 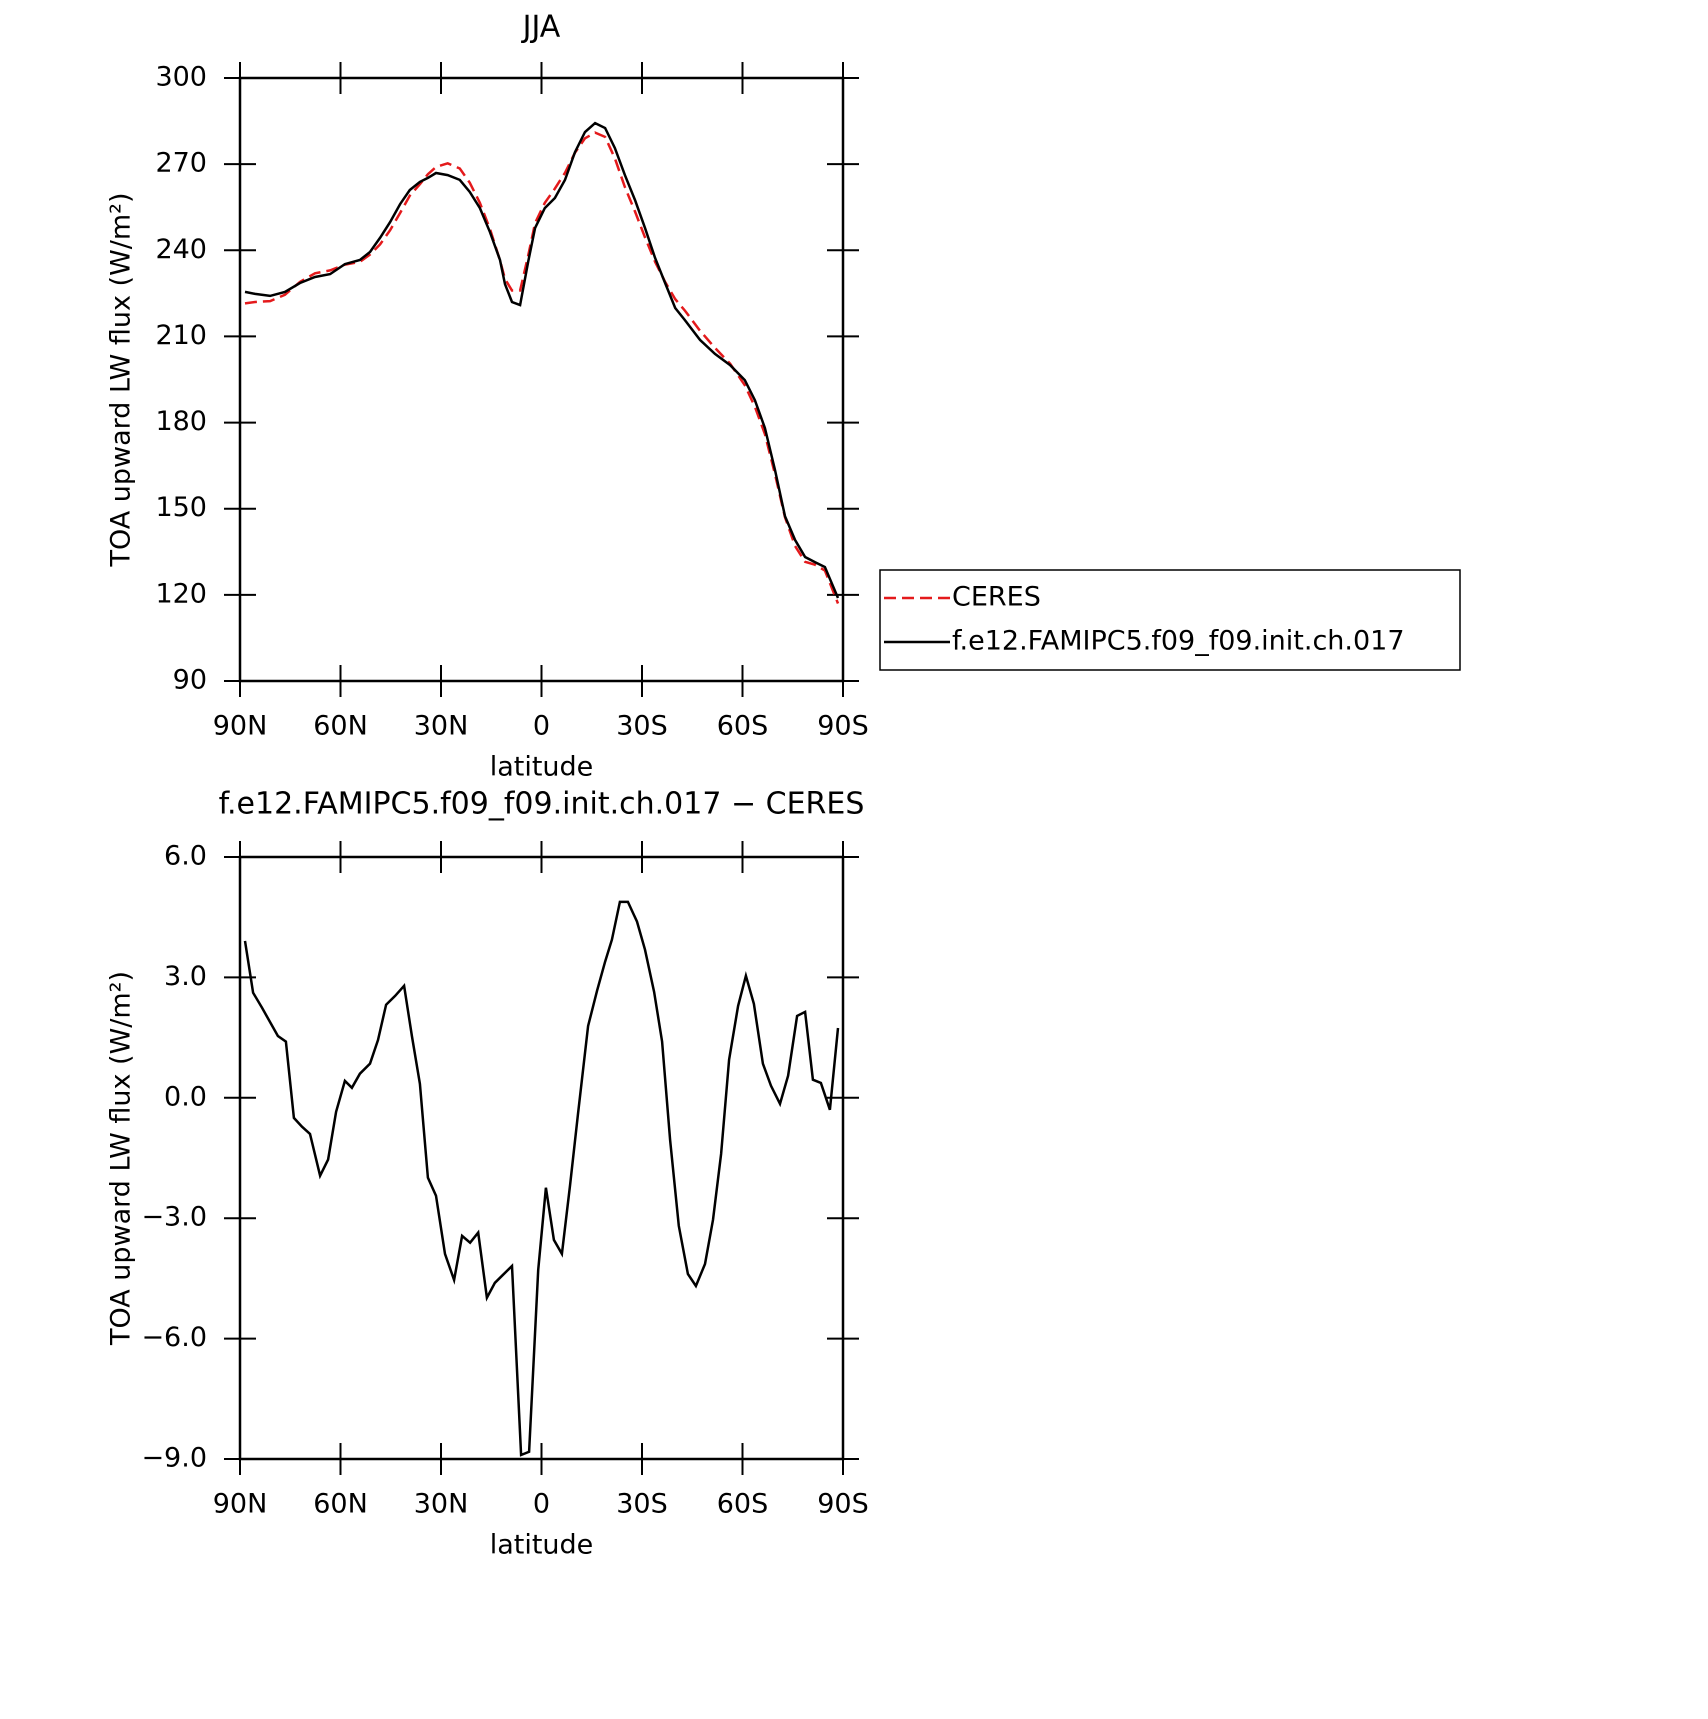 What do you see at coordinates (181, 421) in the screenshot?
I see `y-tick-label: 180` at bounding box center [181, 421].